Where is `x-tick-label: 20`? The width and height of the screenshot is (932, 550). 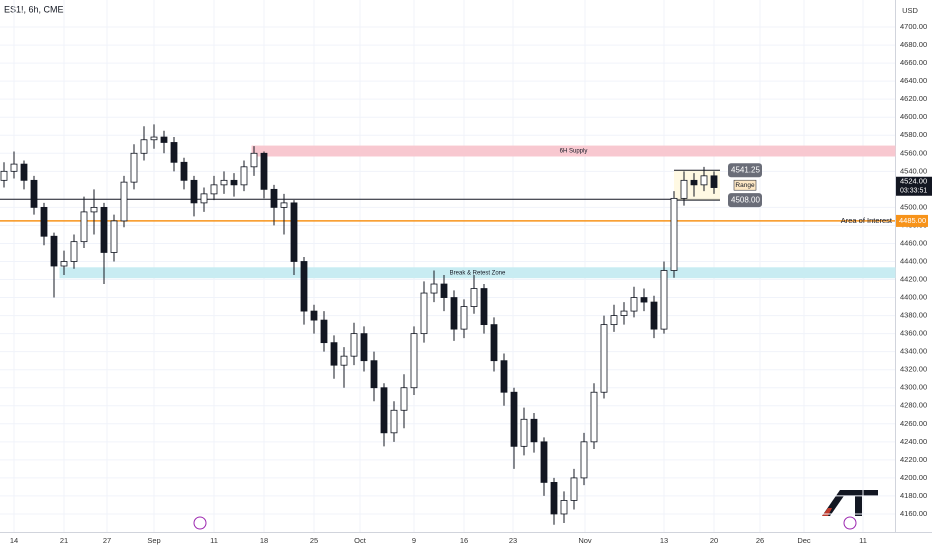 x-tick-label: 20 is located at coordinates (714, 540).